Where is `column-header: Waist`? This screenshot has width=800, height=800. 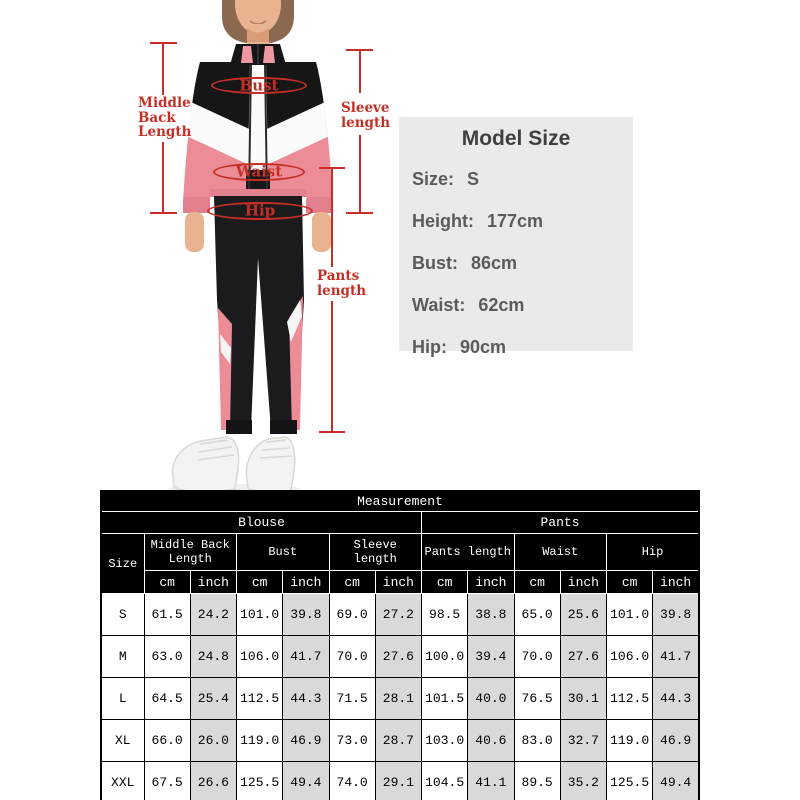
column-header: Waist is located at coordinates (560, 552).